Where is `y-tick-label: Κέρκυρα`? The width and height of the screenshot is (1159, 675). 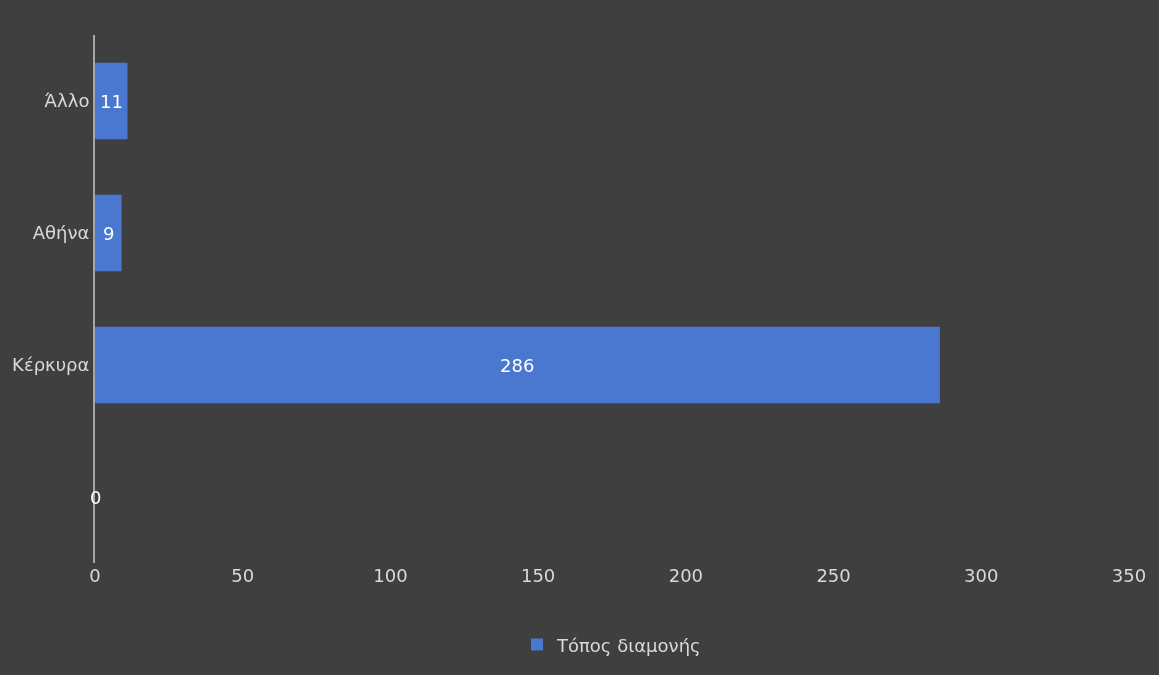 y-tick-label: Κέρκυρα is located at coordinates (51, 365).